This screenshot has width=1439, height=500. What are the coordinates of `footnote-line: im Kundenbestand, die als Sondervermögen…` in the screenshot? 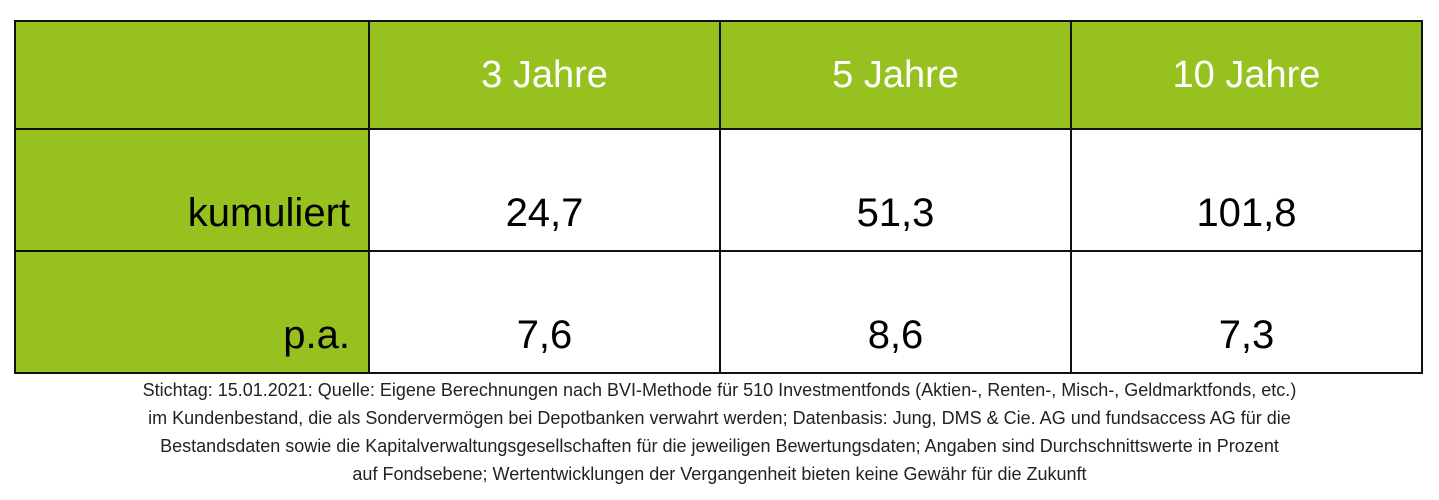 It's located at (719, 418).